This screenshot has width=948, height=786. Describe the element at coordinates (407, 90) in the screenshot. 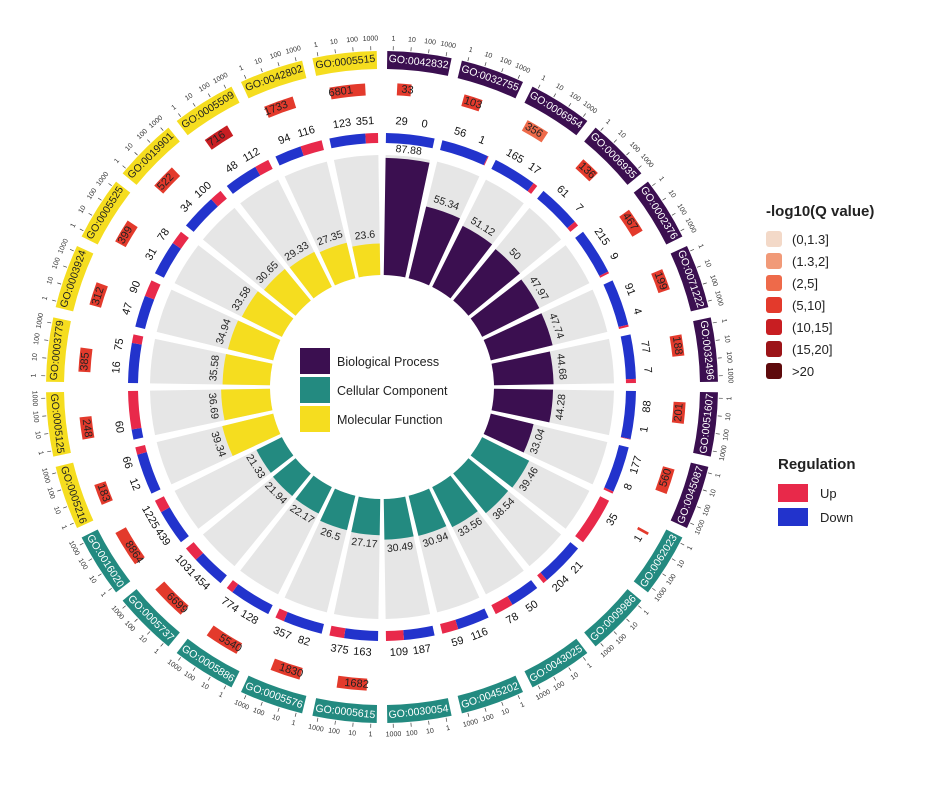

I see `gene-count-label: 33` at that location.